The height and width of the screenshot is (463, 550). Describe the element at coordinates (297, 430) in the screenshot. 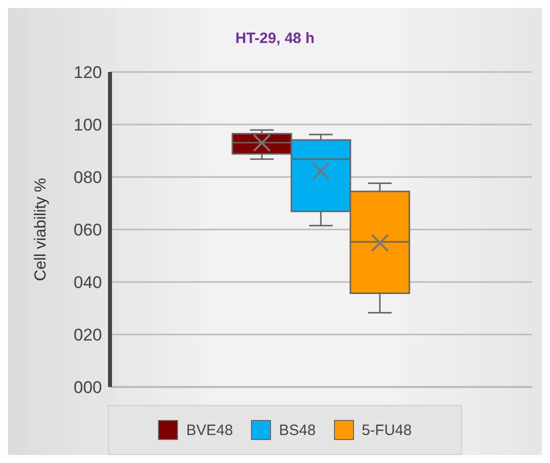

I see `legend-label: BS48` at that location.